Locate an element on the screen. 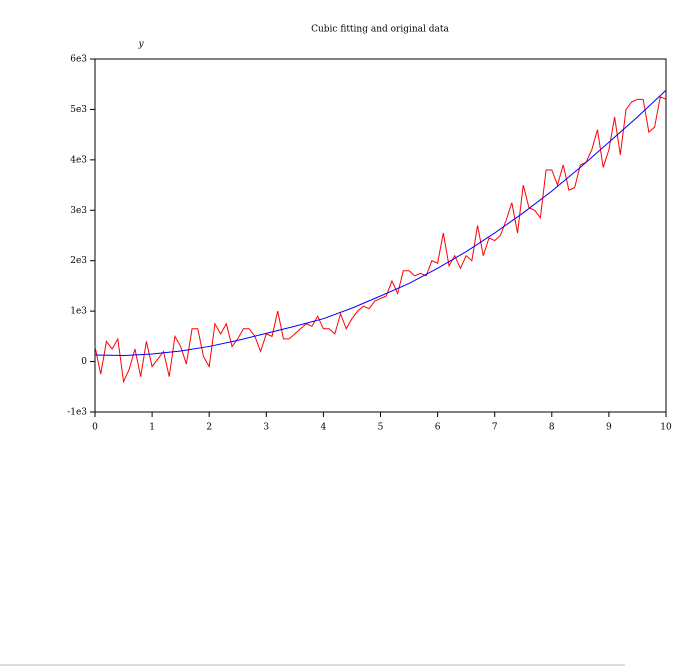  y-tick-label: 5e3 is located at coordinates (78, 110).